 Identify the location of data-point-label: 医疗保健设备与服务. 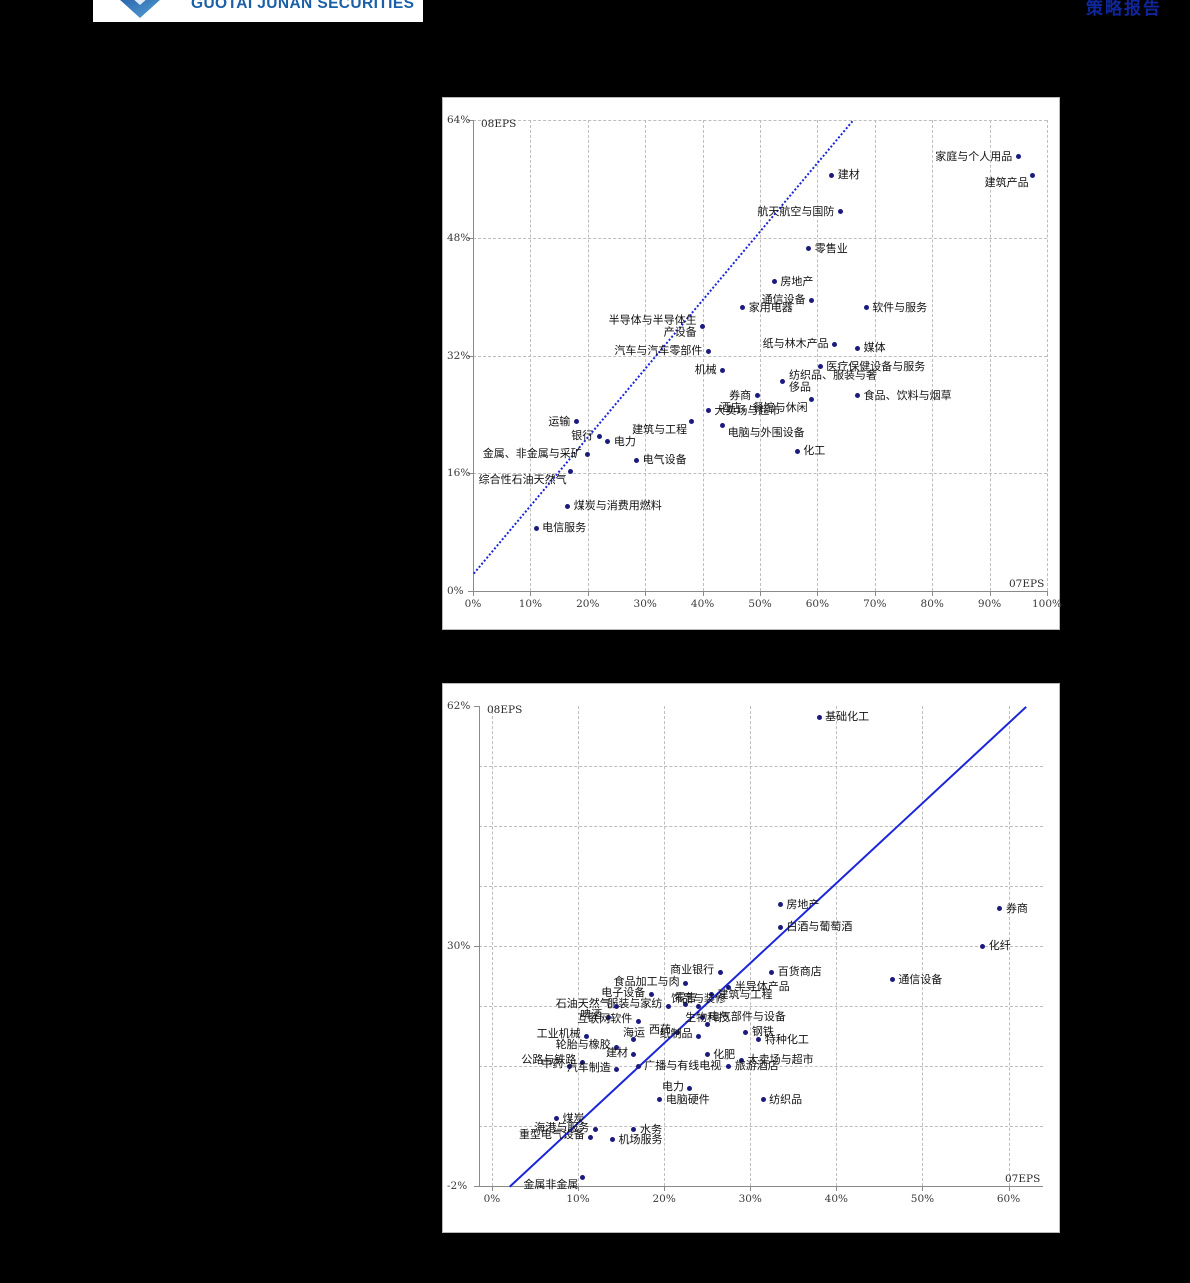
(876, 366).